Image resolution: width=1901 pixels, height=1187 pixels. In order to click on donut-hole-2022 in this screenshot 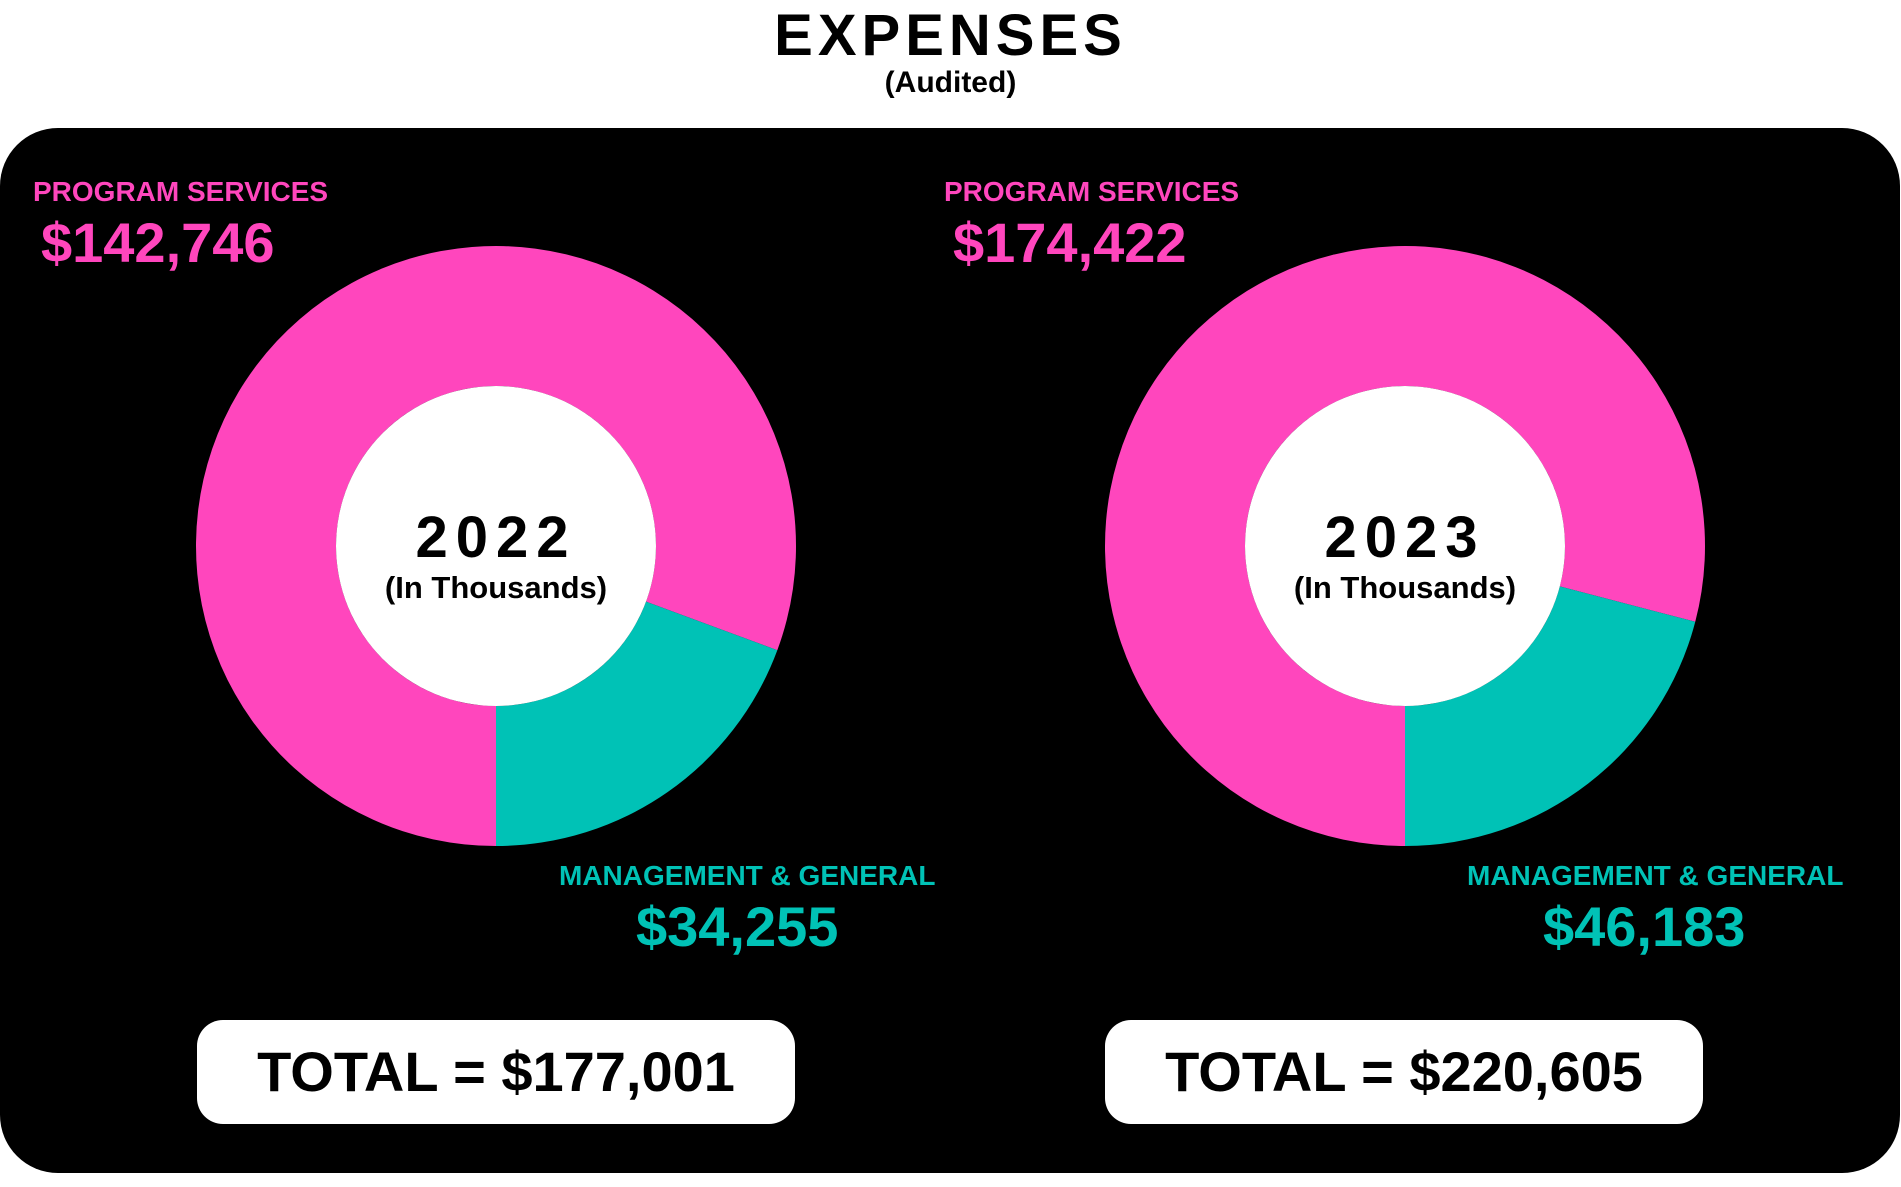, I will do `click(496, 546)`.